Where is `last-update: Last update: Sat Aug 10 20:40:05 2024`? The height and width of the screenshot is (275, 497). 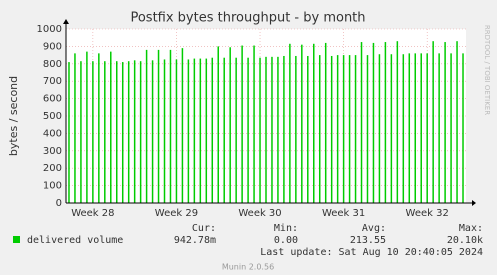 last-update: Last update: Sat Aug 10 20:40:05 2024 is located at coordinates (371, 252).